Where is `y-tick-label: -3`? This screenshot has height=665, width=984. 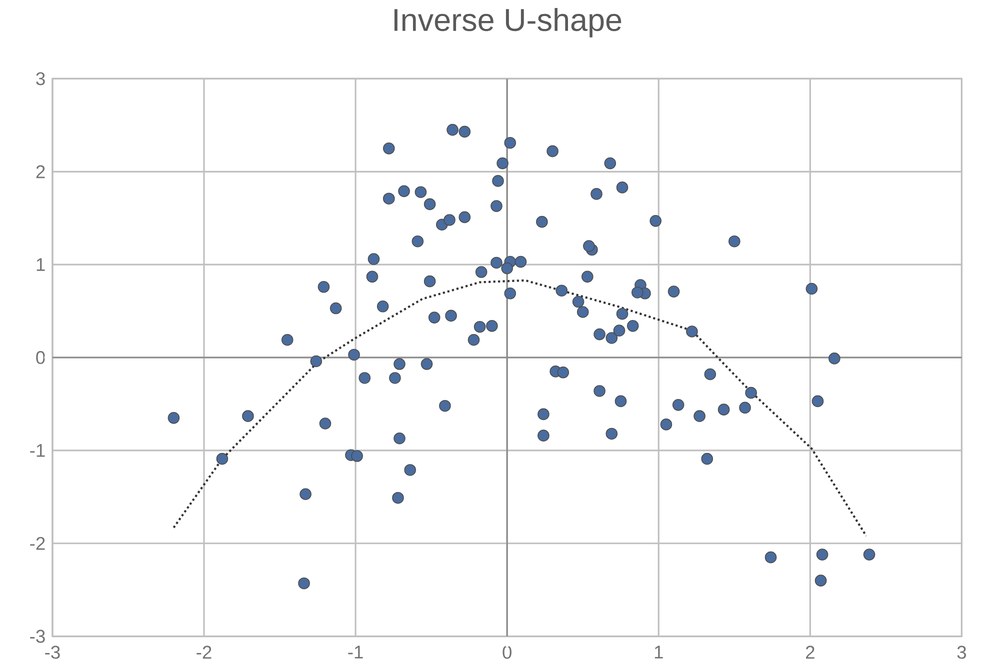 y-tick-label: -3 is located at coordinates (37, 636).